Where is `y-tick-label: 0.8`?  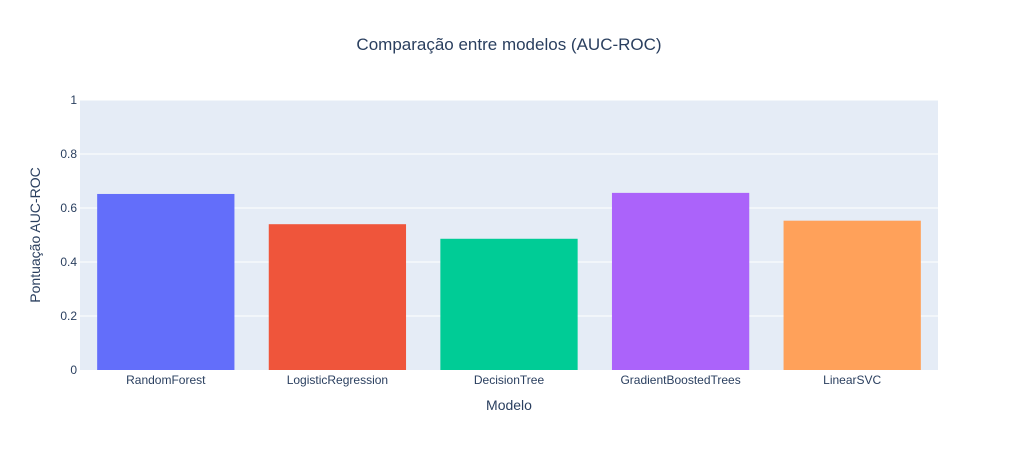 y-tick-label: 0.8 is located at coordinates (68, 154).